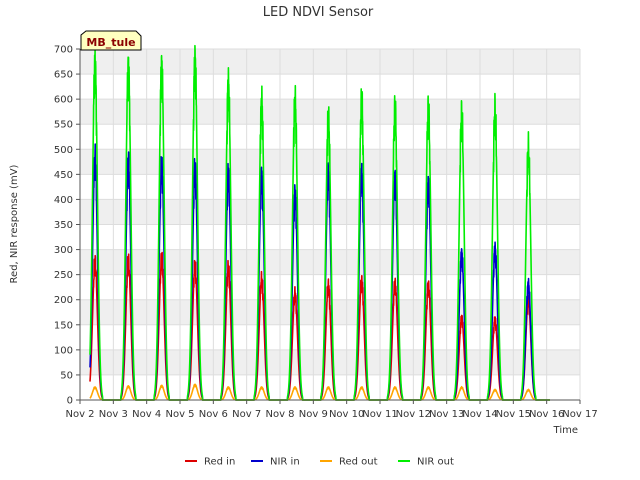 This screenshot has height=480, width=640. Describe the element at coordinates (413, 414) in the screenshot. I see `x-tick-label: Nov 12` at that location.